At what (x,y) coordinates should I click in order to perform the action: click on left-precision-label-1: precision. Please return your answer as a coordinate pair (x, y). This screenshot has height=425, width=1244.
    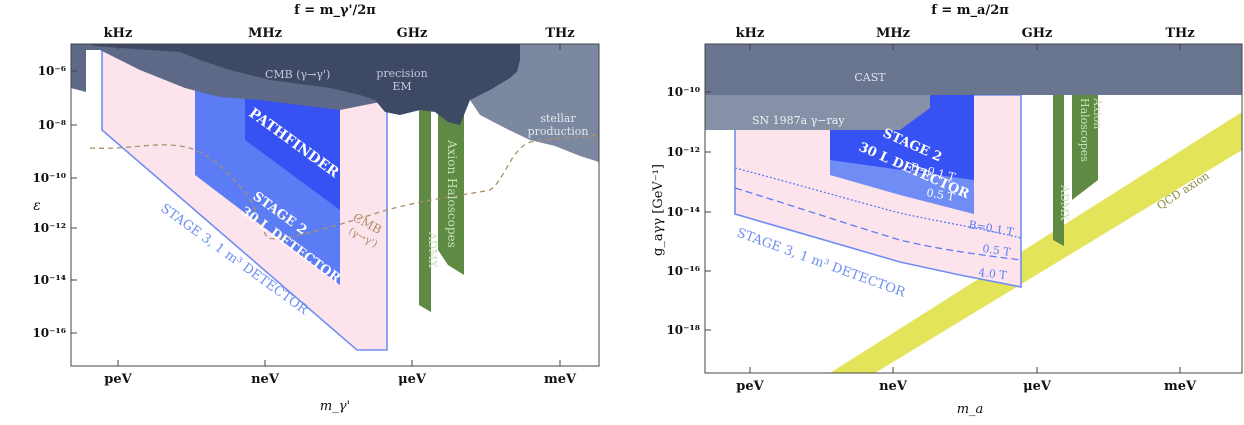
    Looking at the image, I should click on (401, 73).